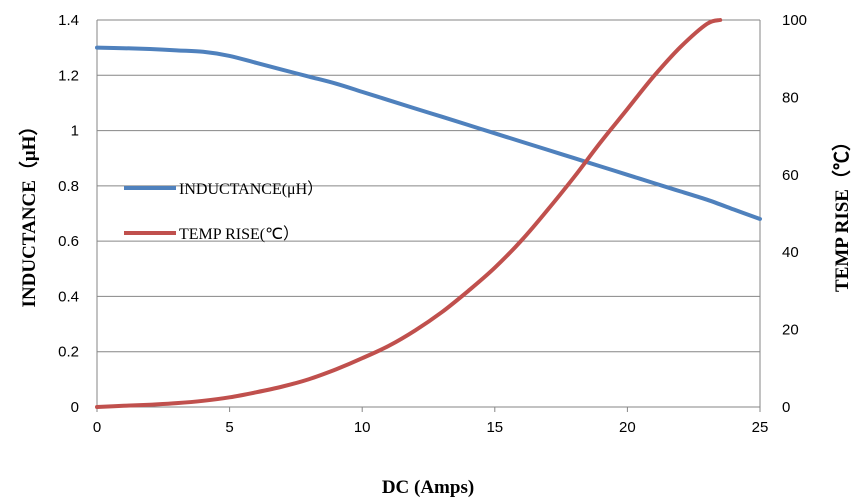  Describe the element at coordinates (68, 186) in the screenshot. I see `left-tick-label-0.8: 0.8` at that location.